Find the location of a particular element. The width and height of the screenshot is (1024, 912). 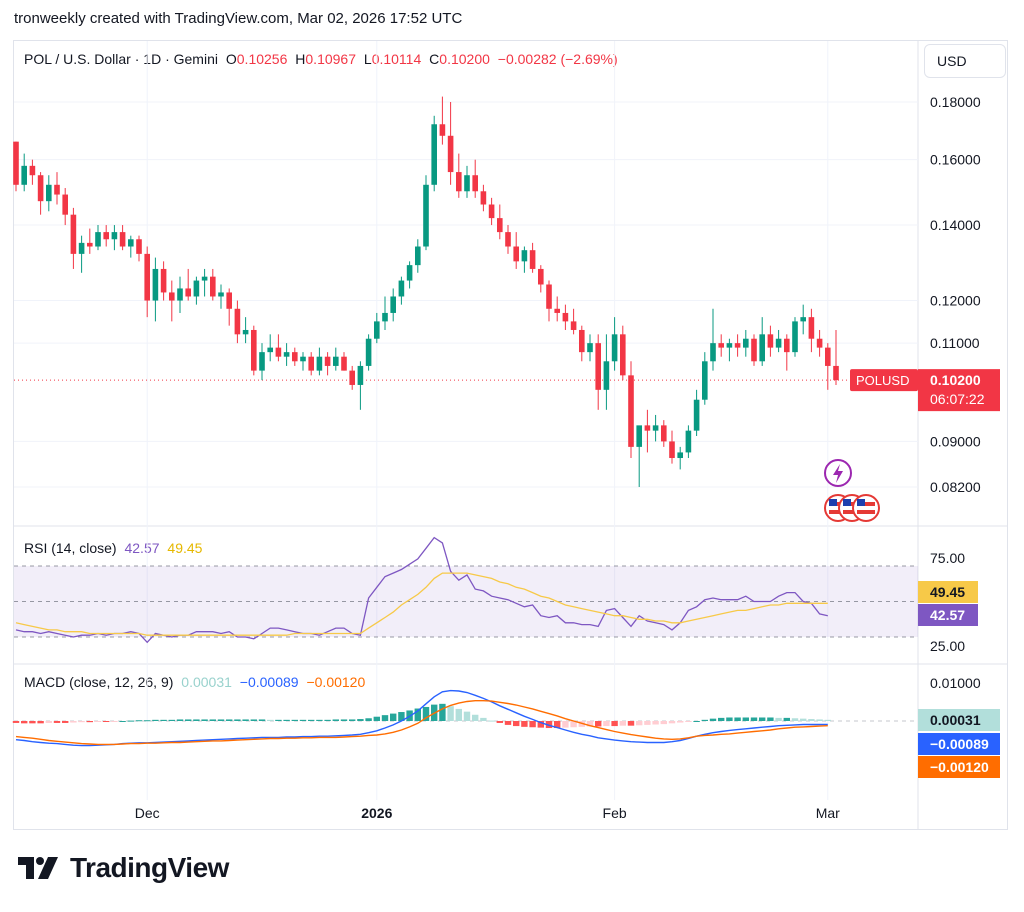

rsi-ma-value: 49.45 is located at coordinates (185, 548).